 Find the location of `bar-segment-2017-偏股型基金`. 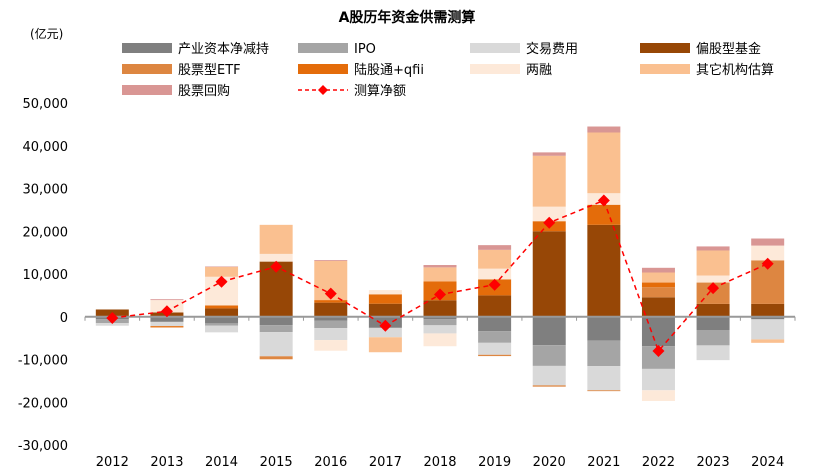

bar-segment-2017-偏股型基金 is located at coordinates (385, 310).